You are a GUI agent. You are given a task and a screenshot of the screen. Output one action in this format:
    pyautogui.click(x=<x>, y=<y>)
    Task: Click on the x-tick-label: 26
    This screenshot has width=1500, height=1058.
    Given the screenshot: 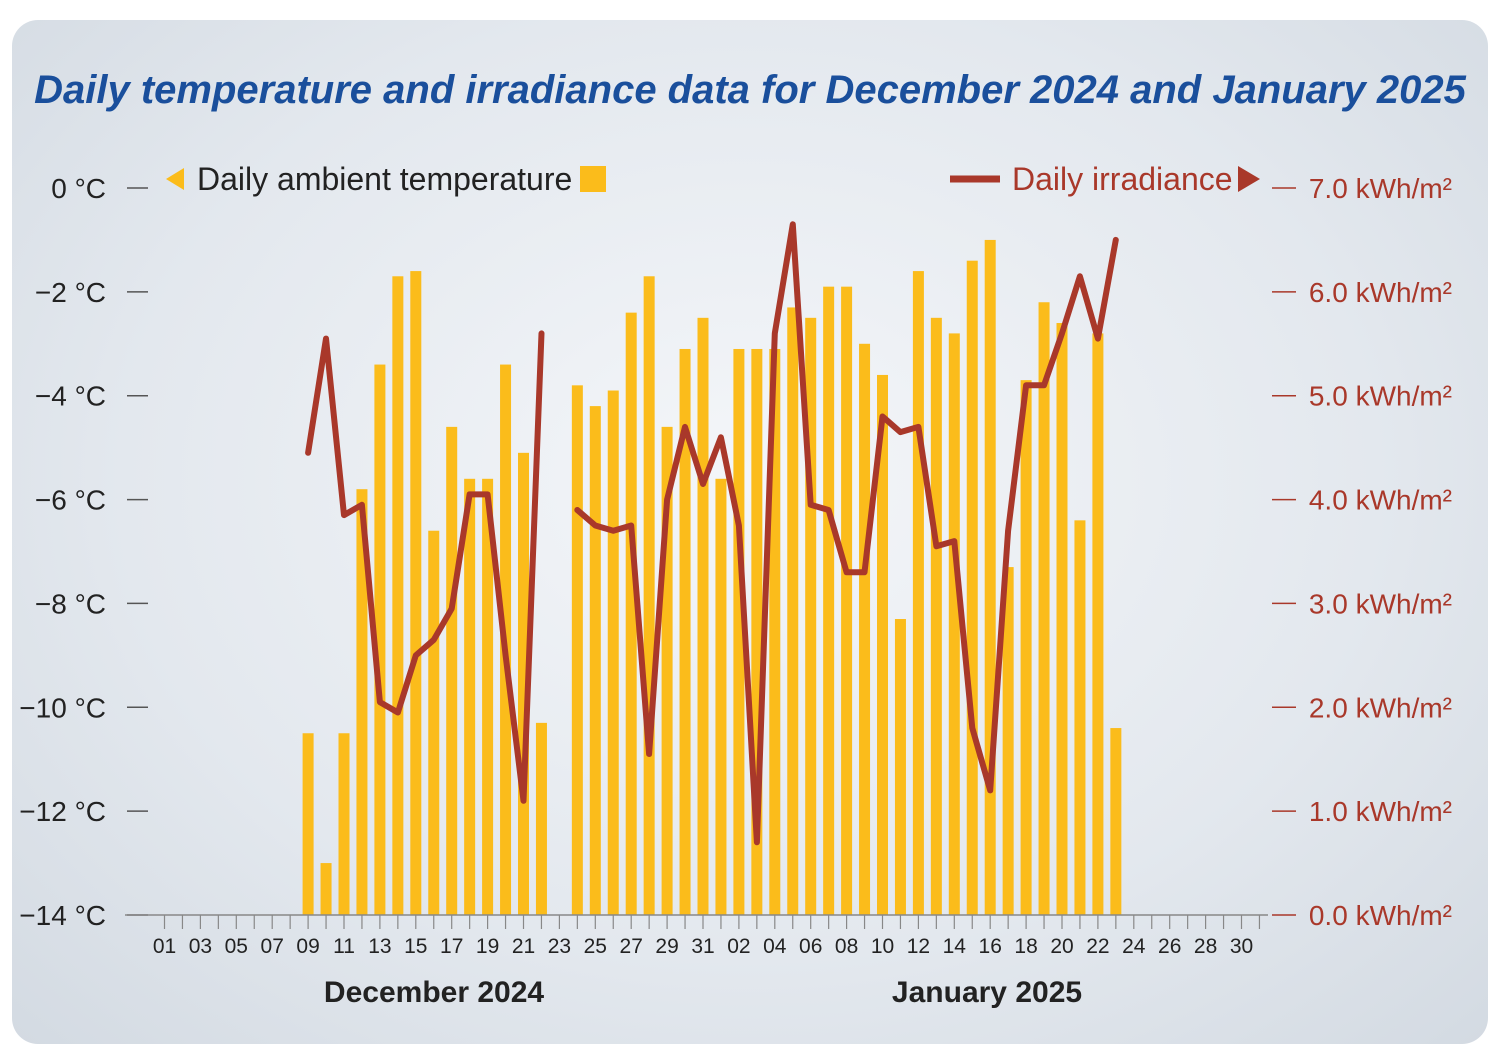 What is the action you would take?
    pyautogui.click(x=1169, y=946)
    